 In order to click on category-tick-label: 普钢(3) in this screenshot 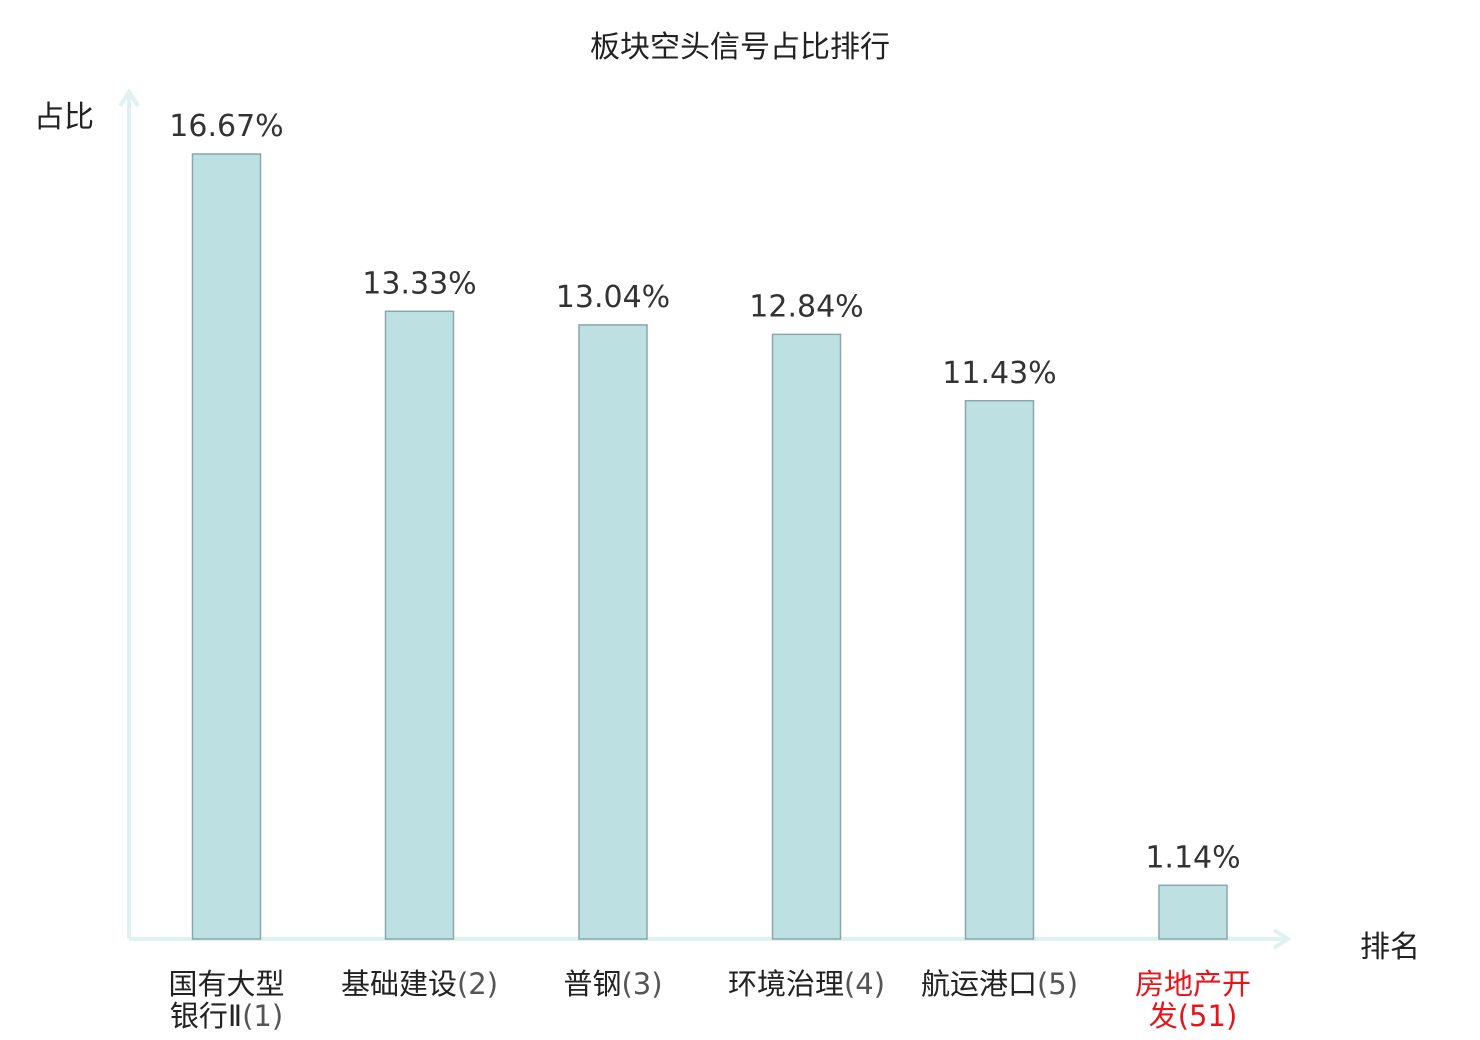, I will do `click(612, 984)`.